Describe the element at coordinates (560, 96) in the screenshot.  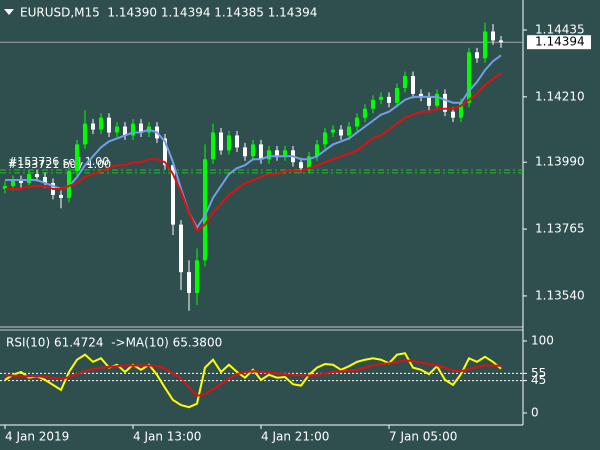
I see `y-tick-label: 1.14210` at that location.